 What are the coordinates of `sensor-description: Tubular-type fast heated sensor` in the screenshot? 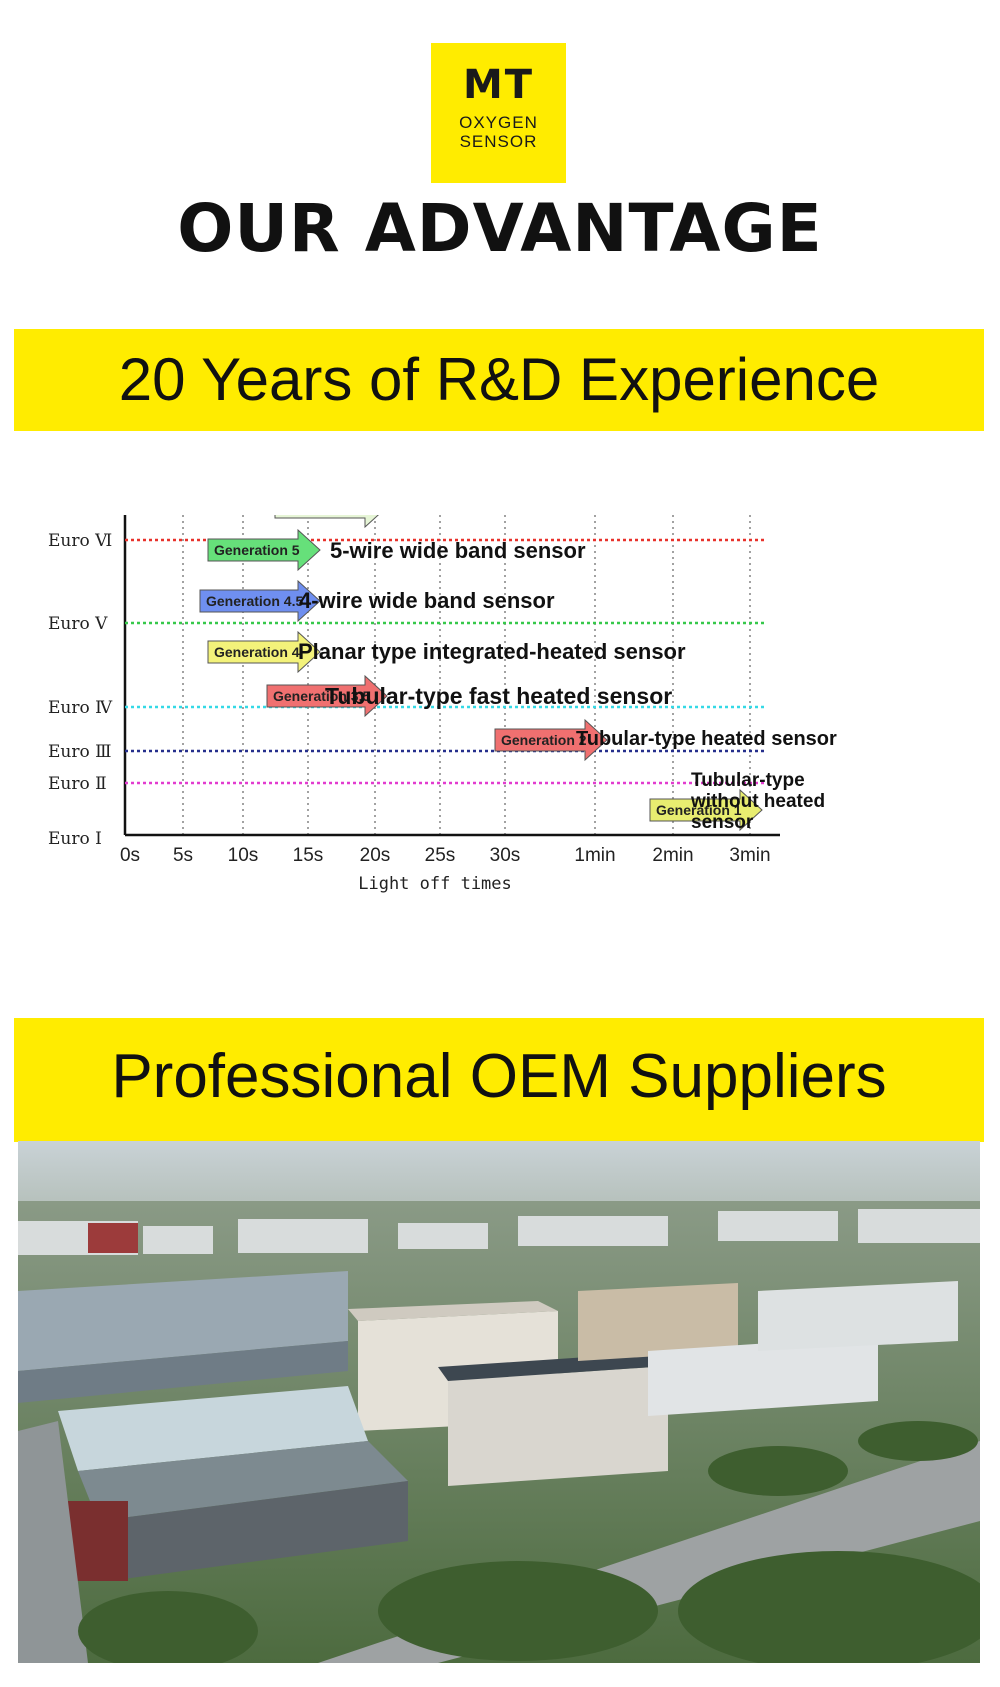 It's located at (498, 696).